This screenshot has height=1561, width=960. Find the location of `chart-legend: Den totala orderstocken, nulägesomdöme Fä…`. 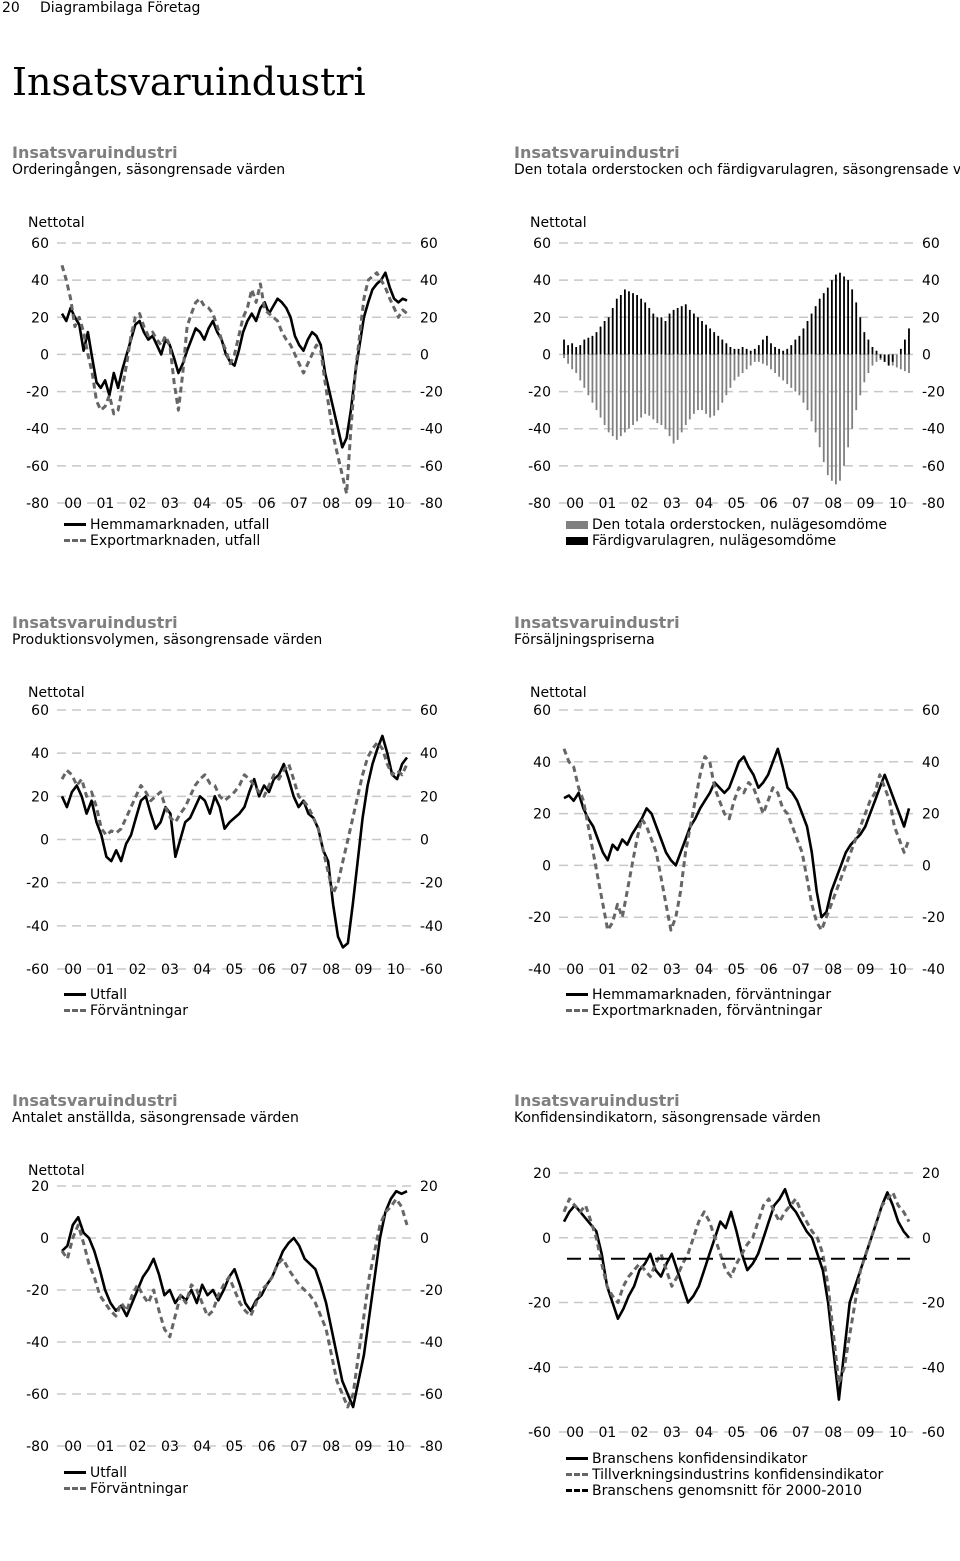

chart-legend: Den totala orderstocken, nulägesomdöme Fä… is located at coordinates (726, 533).